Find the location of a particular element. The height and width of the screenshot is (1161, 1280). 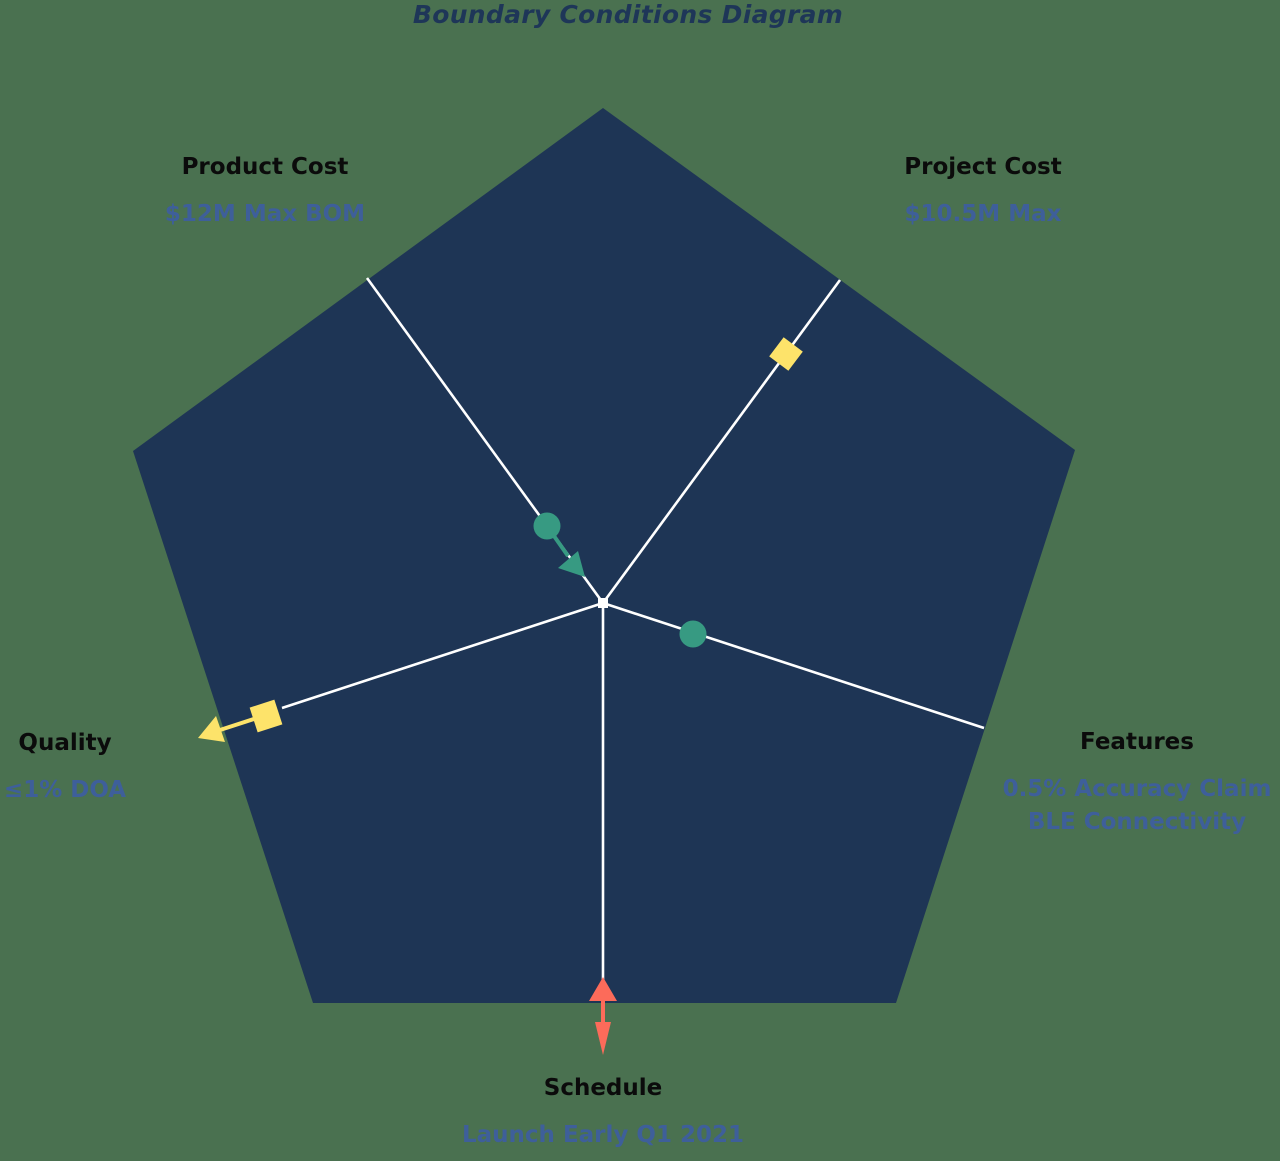

features-on-target-circle-icon is located at coordinates (693, 634).